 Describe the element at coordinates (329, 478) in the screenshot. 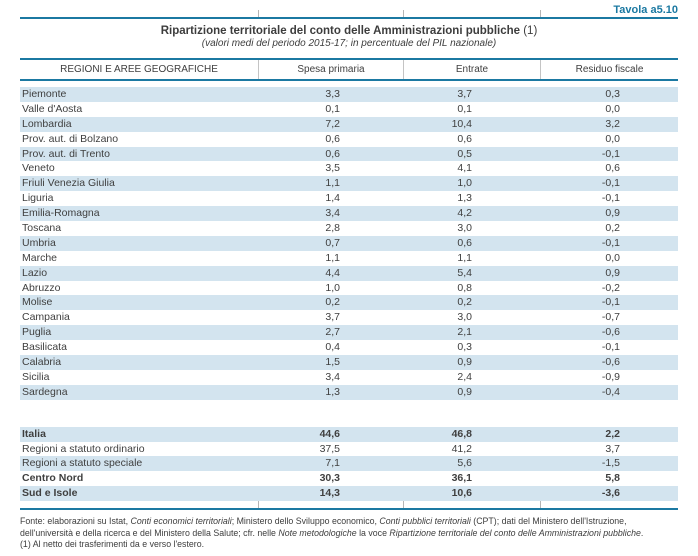

I see `spesa-primaria-value: 30,3` at that location.